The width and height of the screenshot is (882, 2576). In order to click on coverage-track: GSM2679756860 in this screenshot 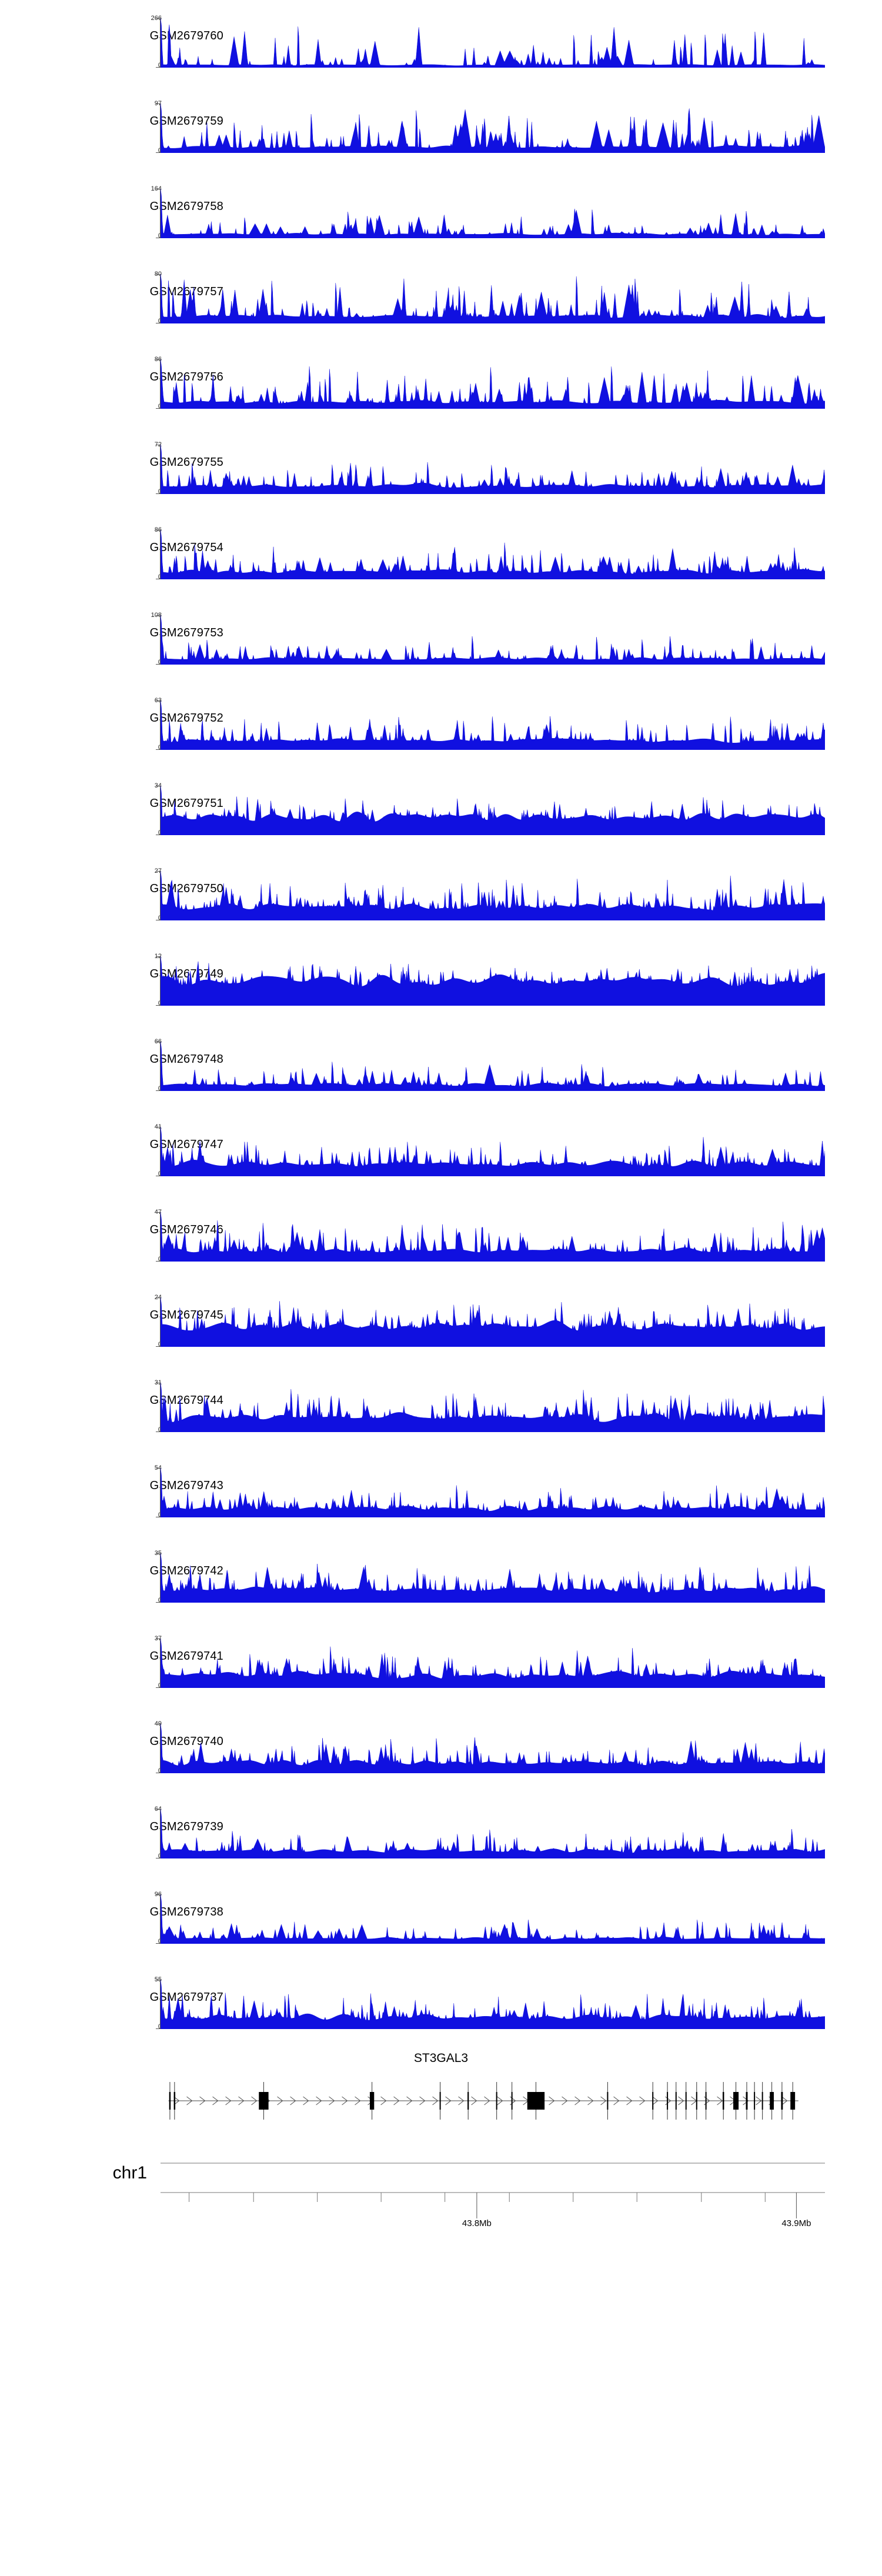, I will do `click(441, 383)`.